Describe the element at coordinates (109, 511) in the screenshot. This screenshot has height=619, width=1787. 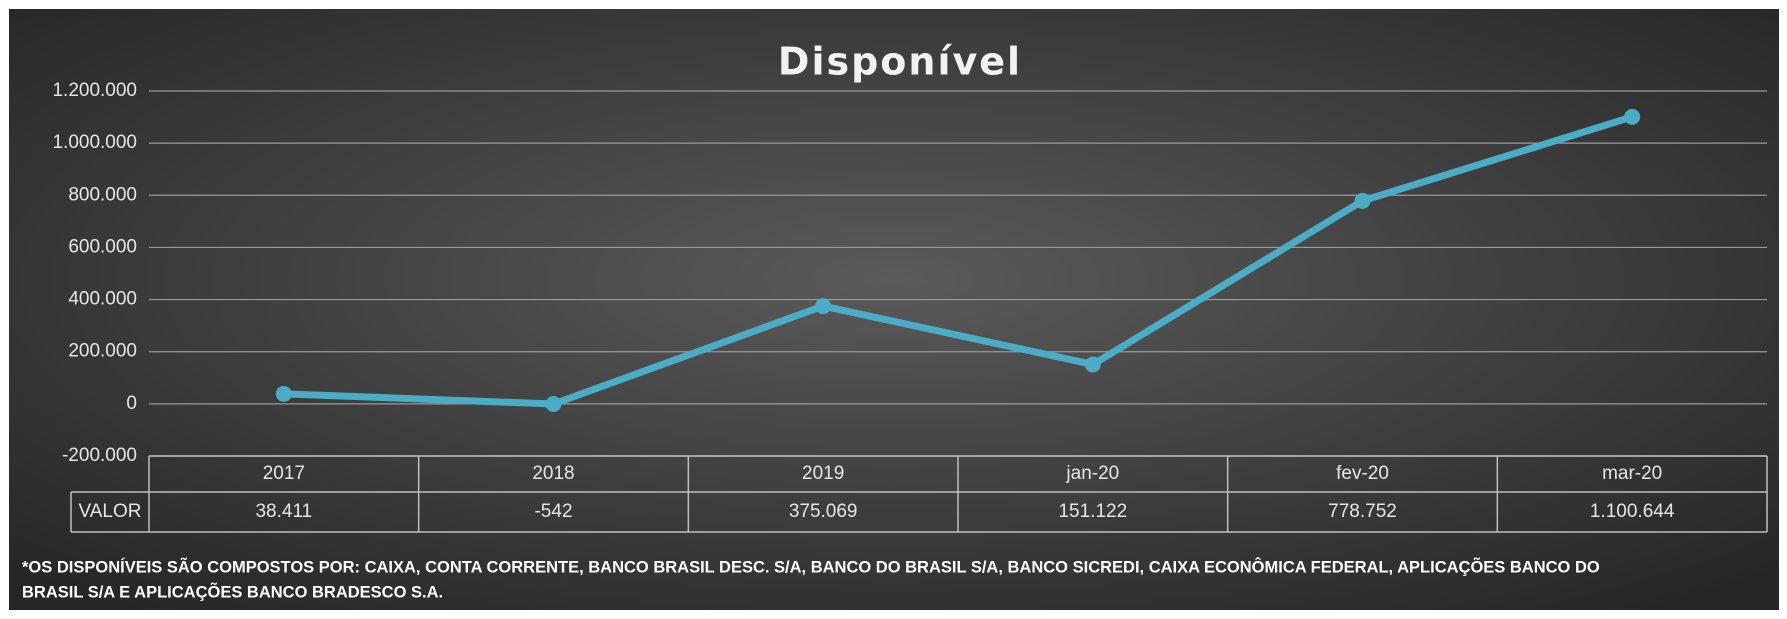
I see `legend-label: VALOR` at that location.